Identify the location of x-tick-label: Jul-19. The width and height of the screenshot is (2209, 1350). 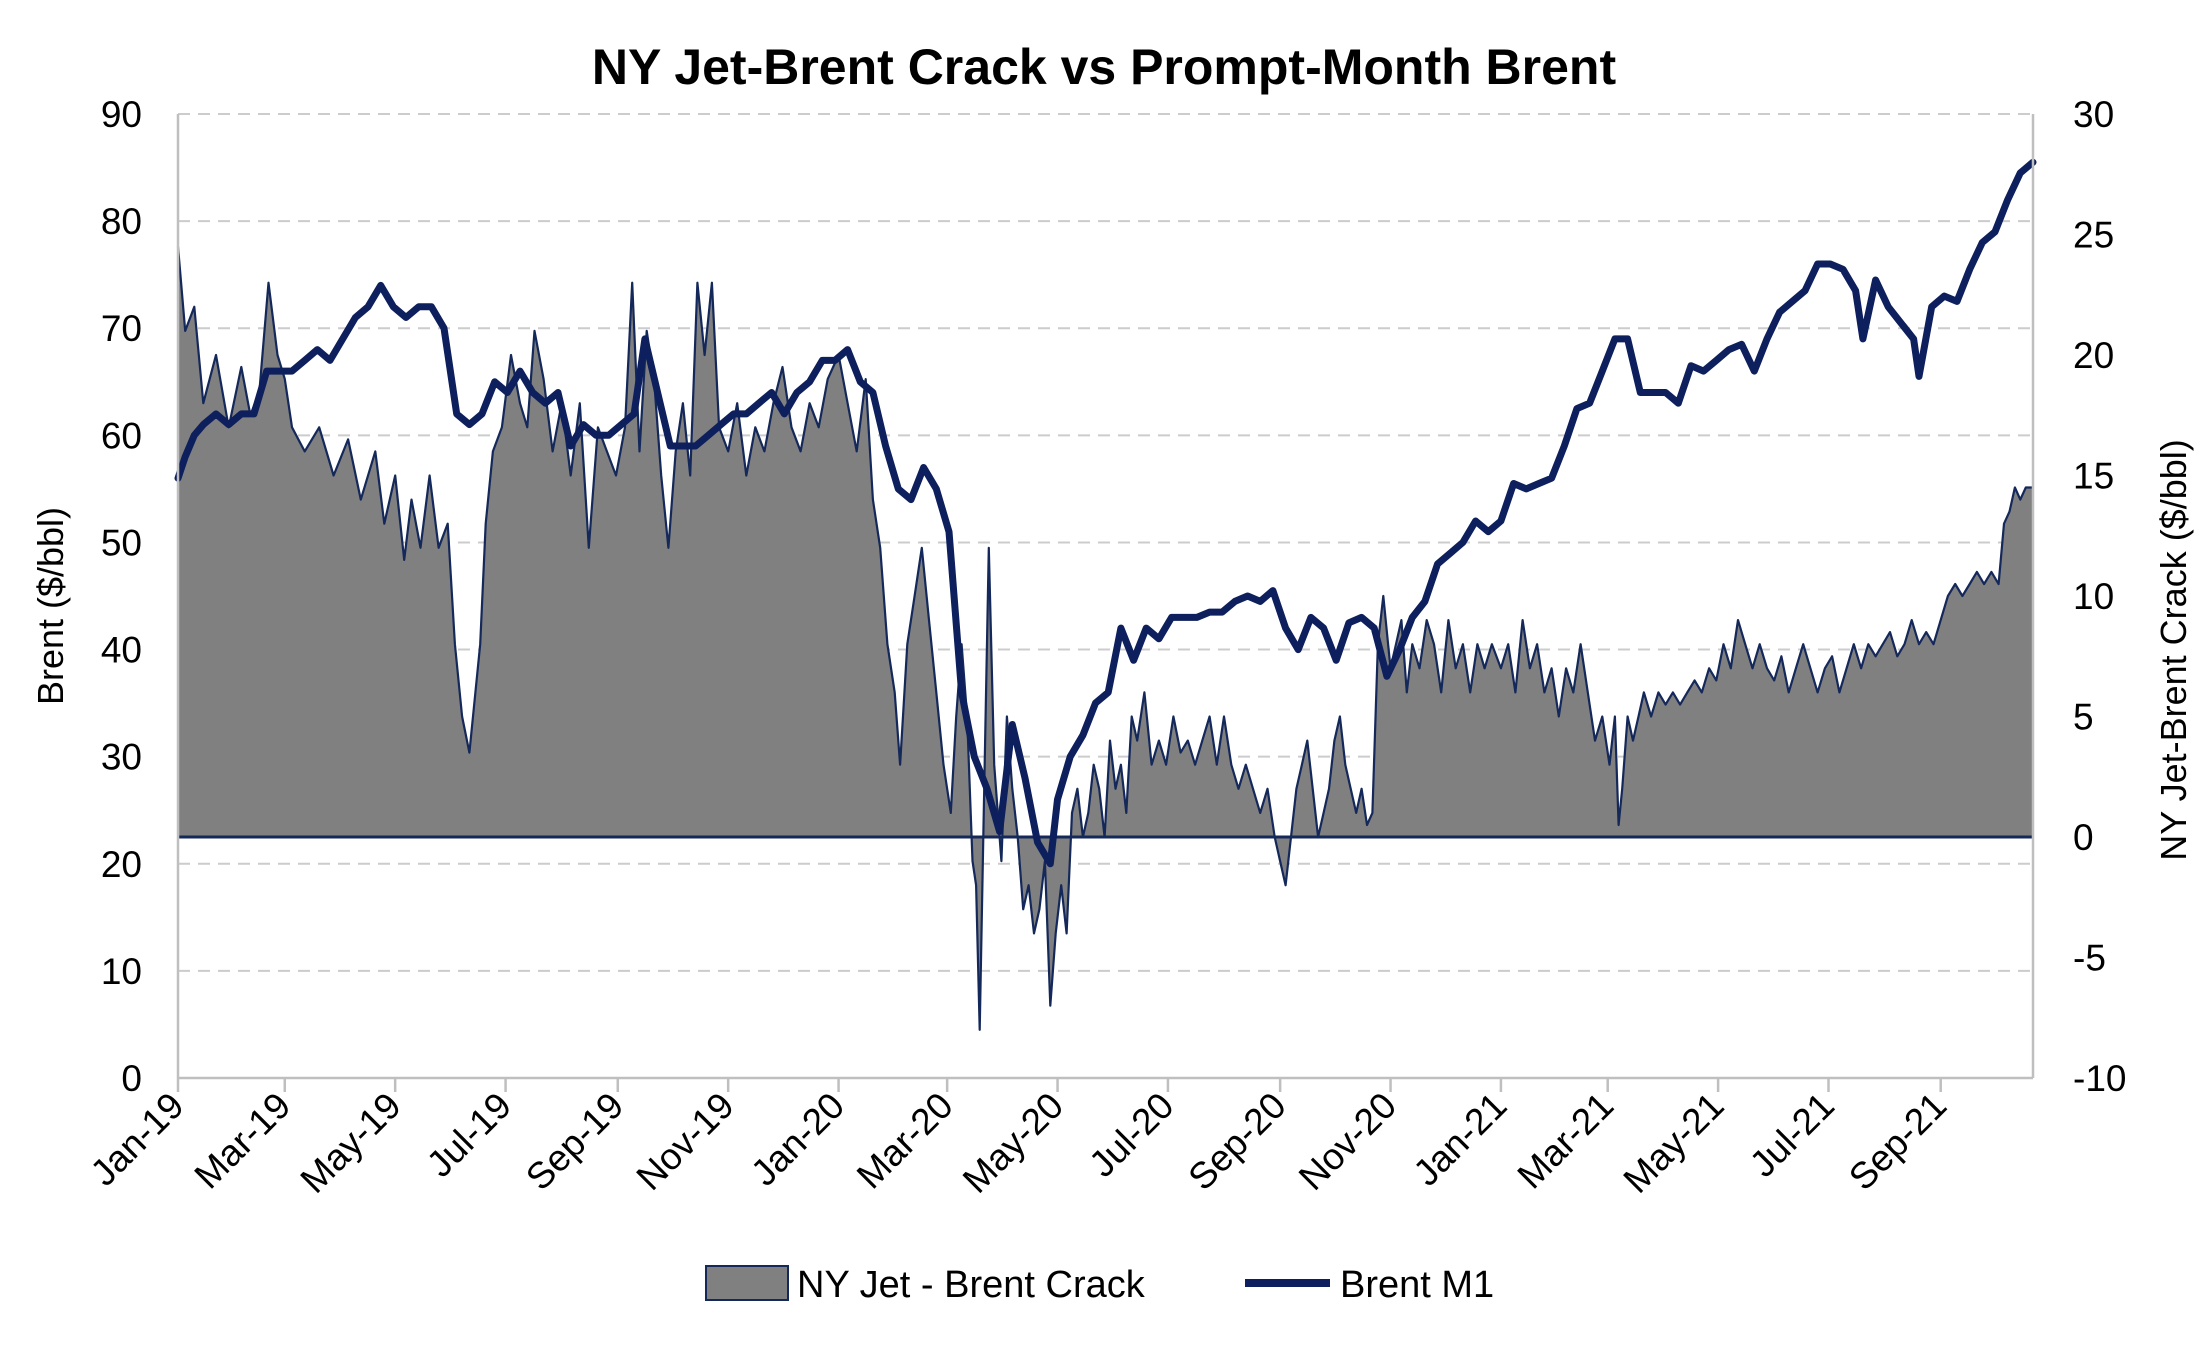
(469, 1135).